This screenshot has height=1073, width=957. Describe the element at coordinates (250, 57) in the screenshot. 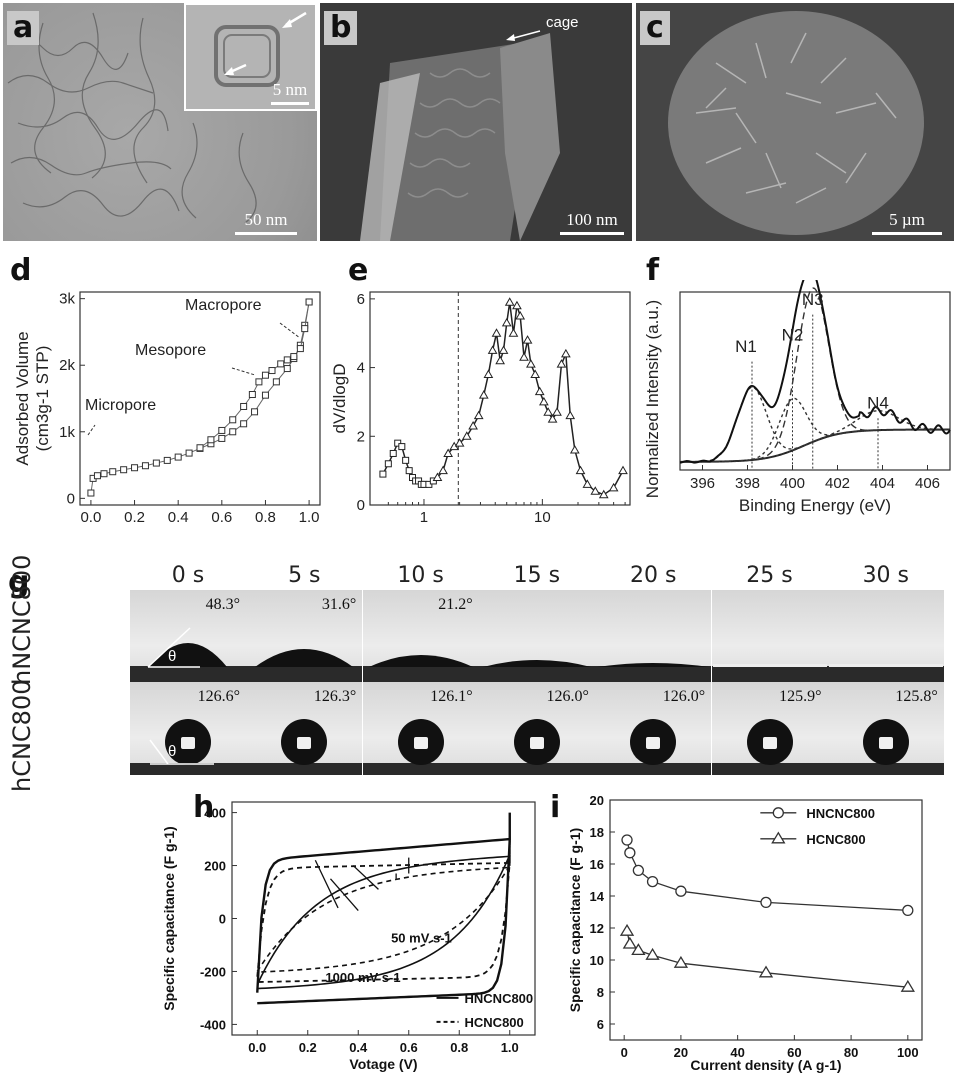

I see `inset-image: 5 nm` at that location.